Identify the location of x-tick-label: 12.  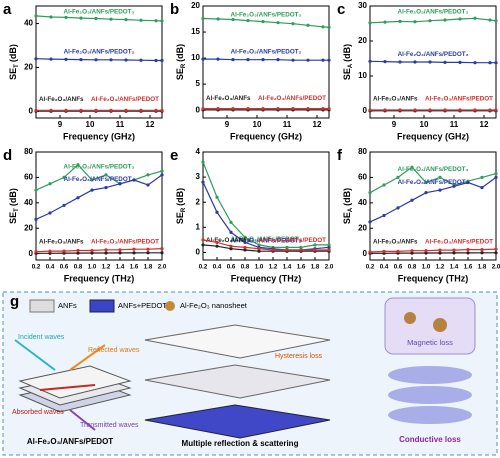
(484, 124).